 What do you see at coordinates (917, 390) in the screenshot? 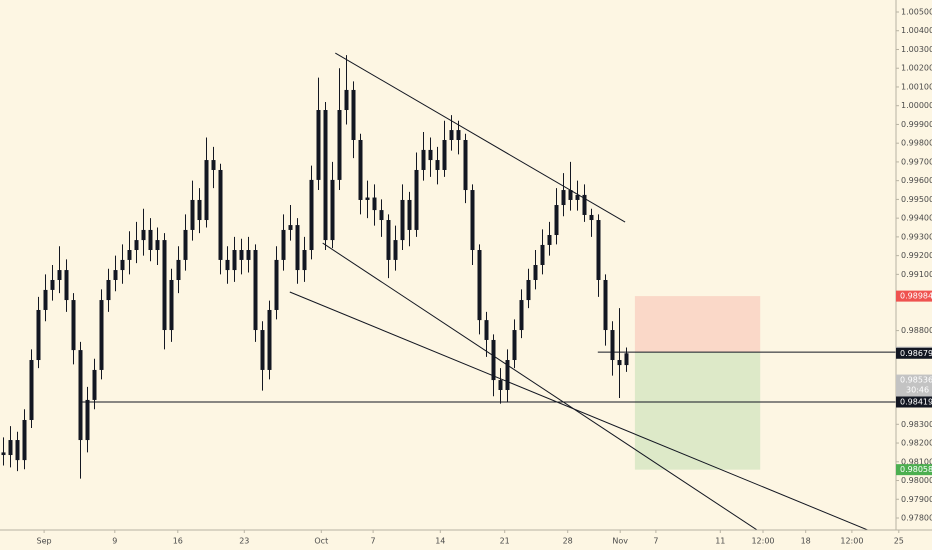
I see `countdown-label: 30:46` at bounding box center [917, 390].